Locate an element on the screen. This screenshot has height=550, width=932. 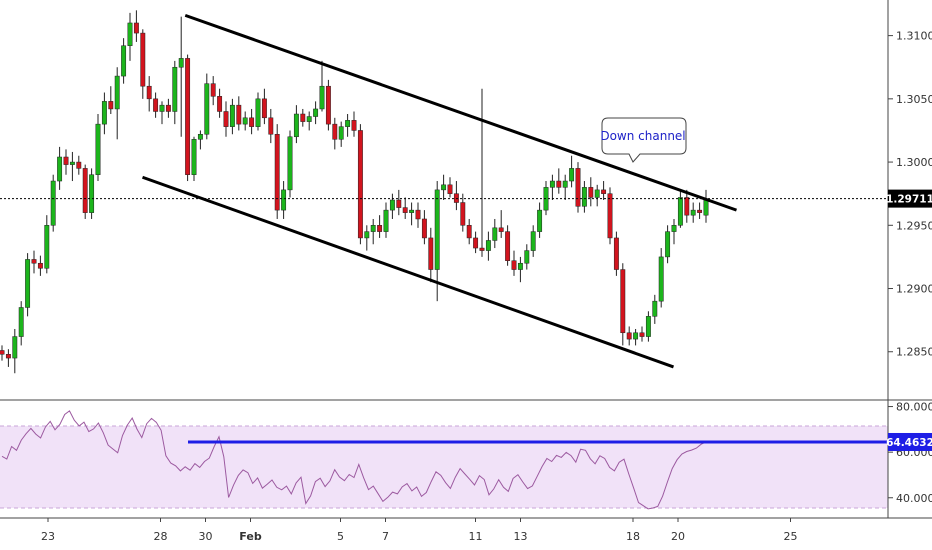
time-axis-ticks: 23 28 30 Feb 5 7 11 13 18 20 25 is located at coordinates (419, 530).